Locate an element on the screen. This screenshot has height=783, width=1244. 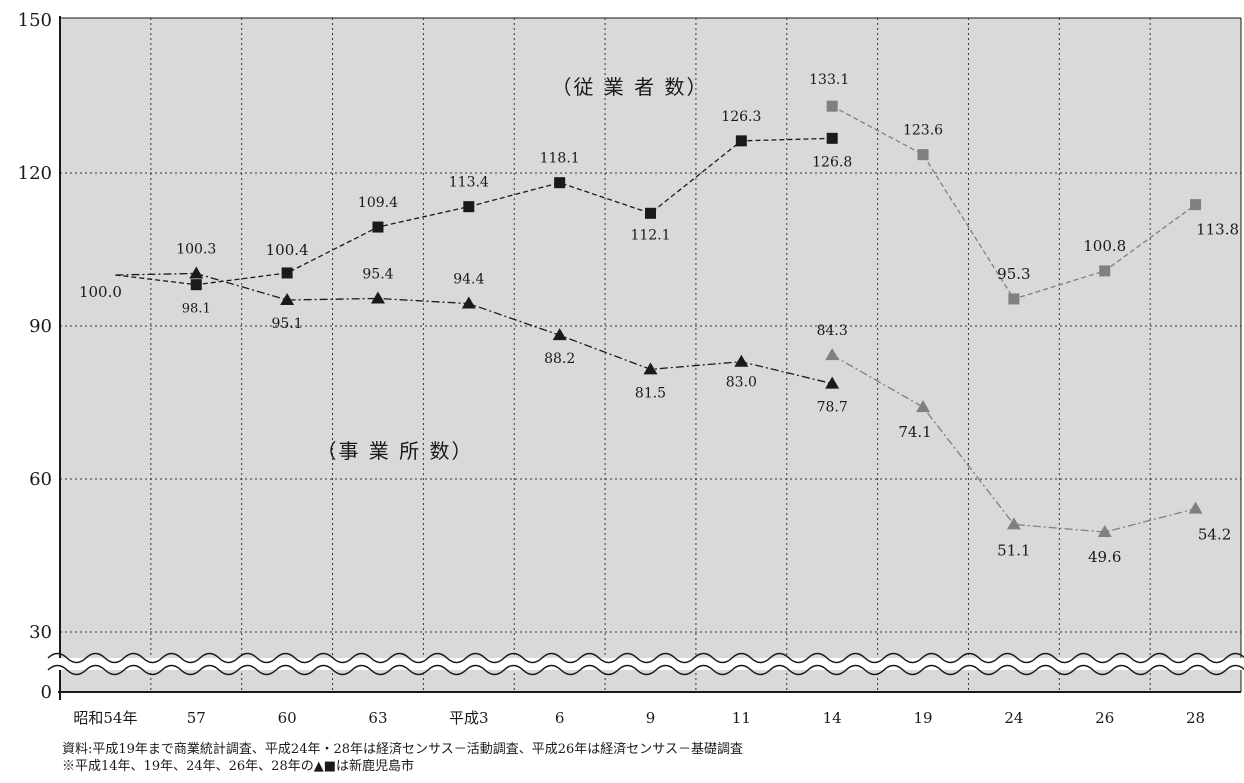
data-label: 54.2 is located at coordinates (1214, 535).